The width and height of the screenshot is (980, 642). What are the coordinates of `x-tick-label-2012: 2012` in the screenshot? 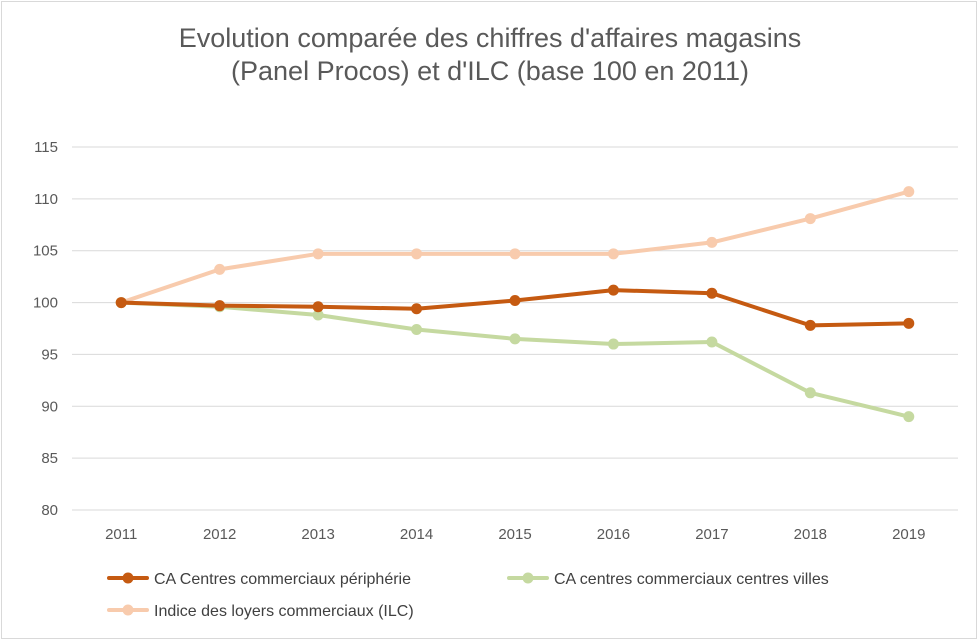 It's located at (219, 534).